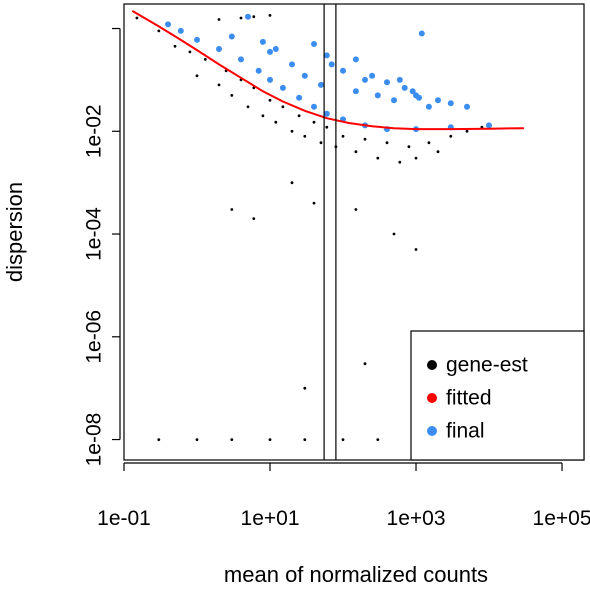 Image resolution: width=590 pixels, height=590 pixels. I want to click on legend-label: final, so click(465, 431).